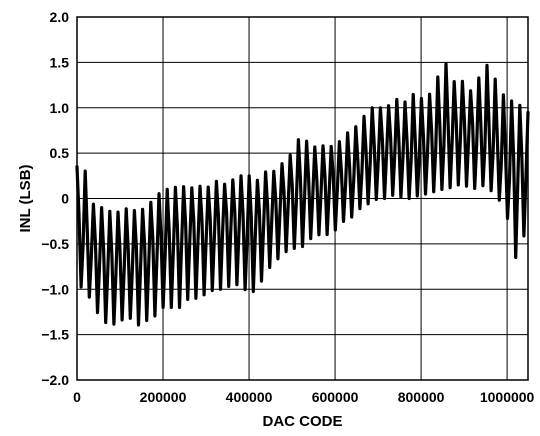 The image size is (540, 436). What do you see at coordinates (60, 108) in the screenshot?
I see `y-tick-label: 1.0` at bounding box center [60, 108].